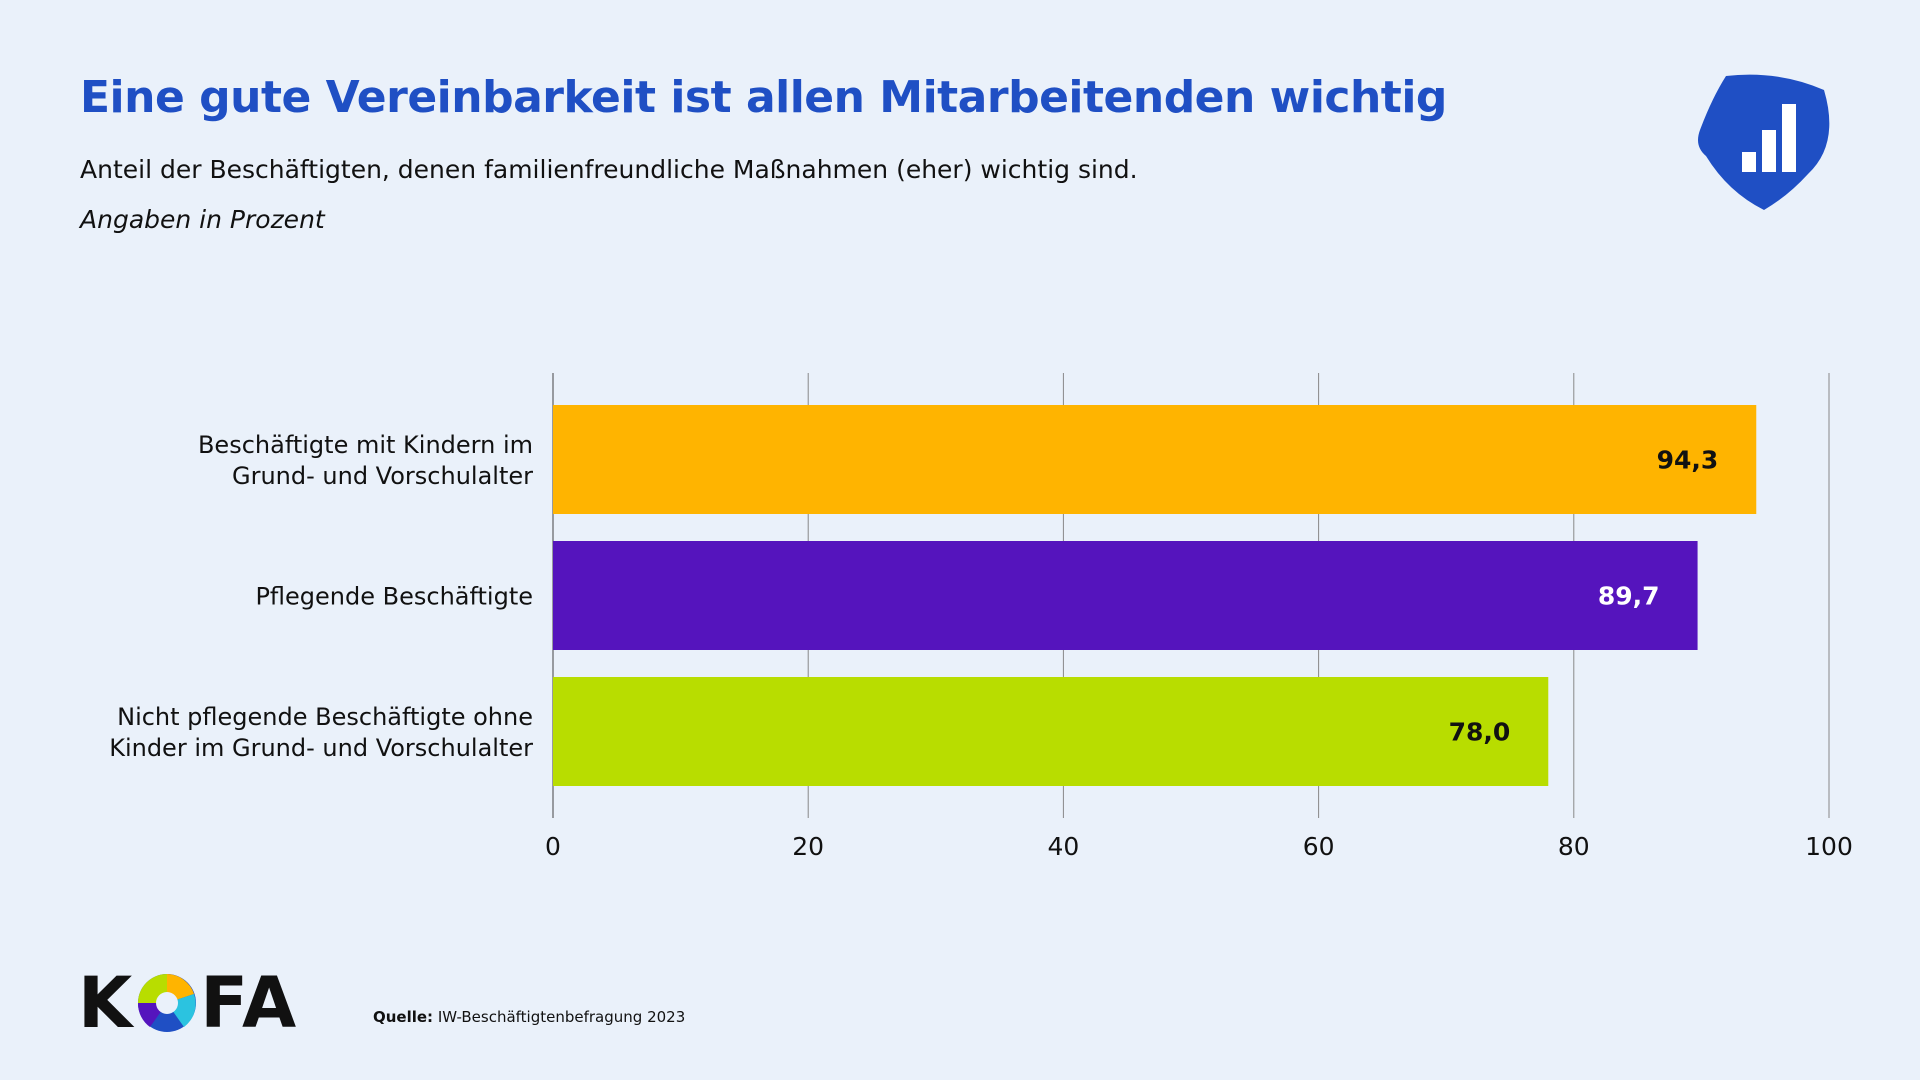 Image resolution: width=1920 pixels, height=1080 pixels. I want to click on data-label: 94,3, so click(1688, 460).